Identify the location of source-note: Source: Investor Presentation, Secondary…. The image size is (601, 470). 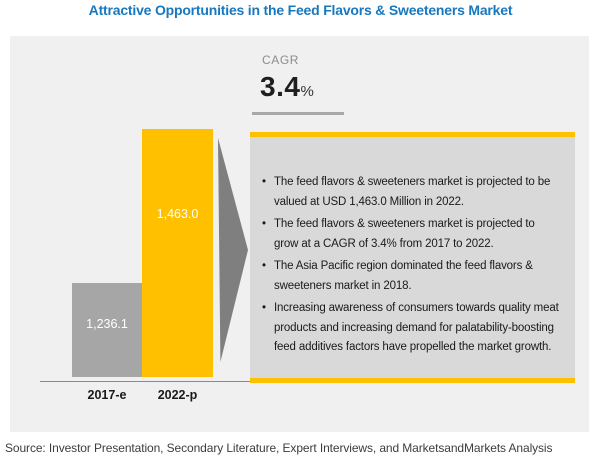
(279, 448).